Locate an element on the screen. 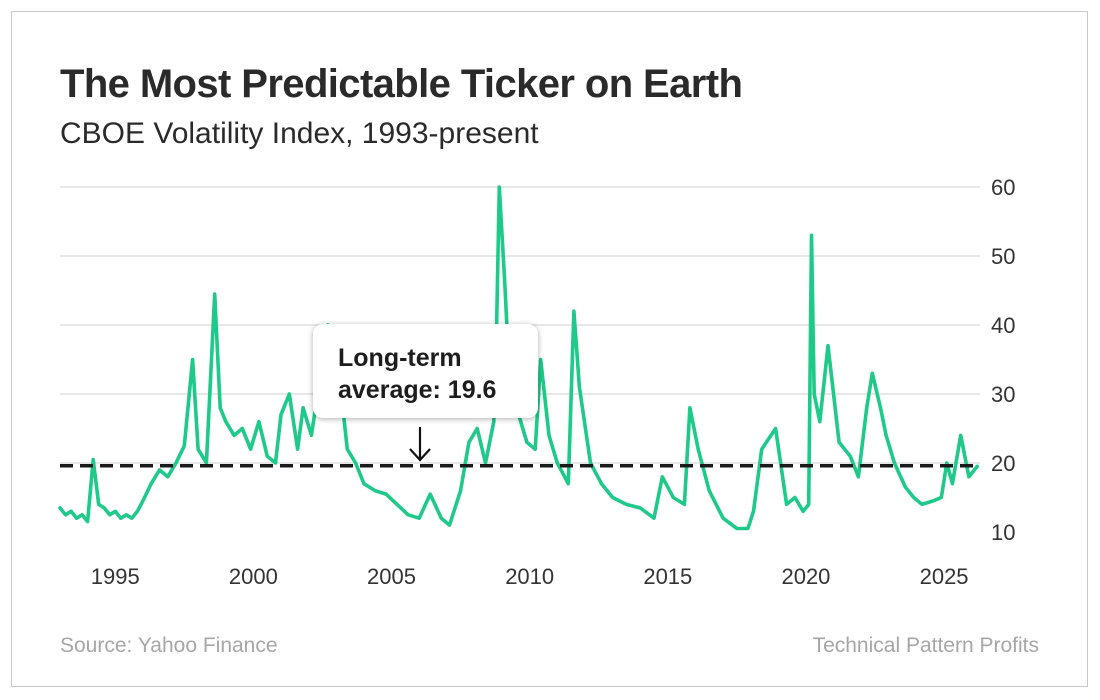 Image resolution: width=1100 pixels, height=700 pixels. ytick-label-50: 50 is located at coordinates (1003, 256).